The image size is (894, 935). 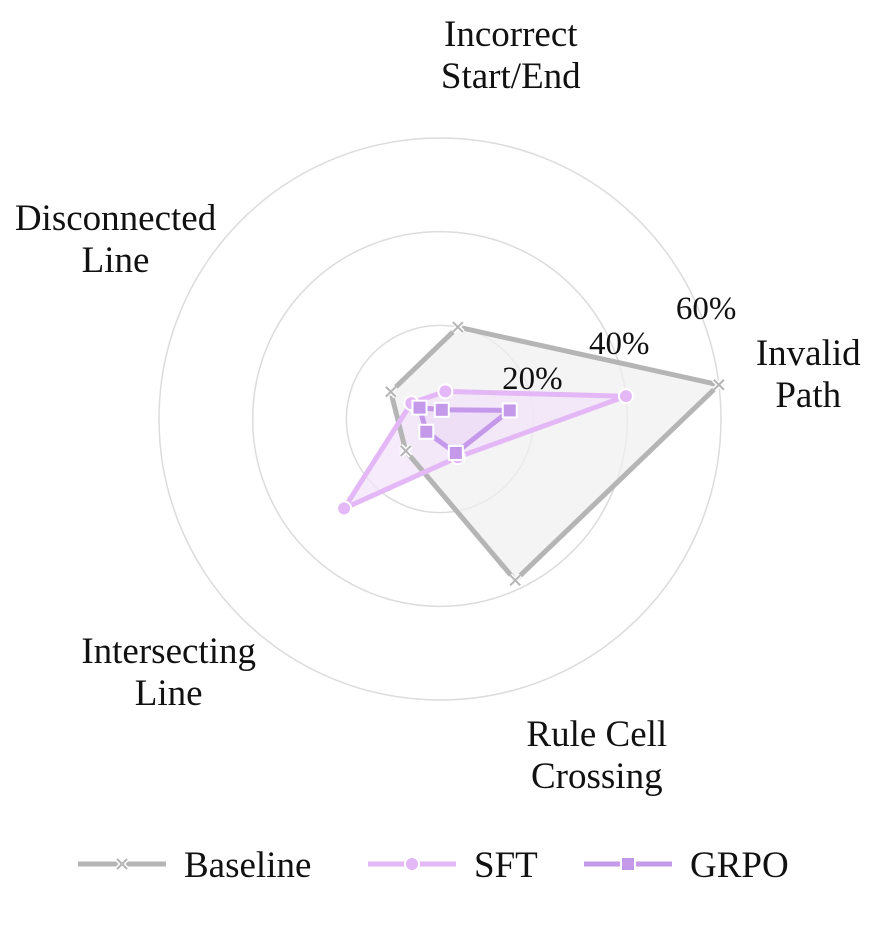 I want to click on legend-marker-sft, so click(x=412, y=864).